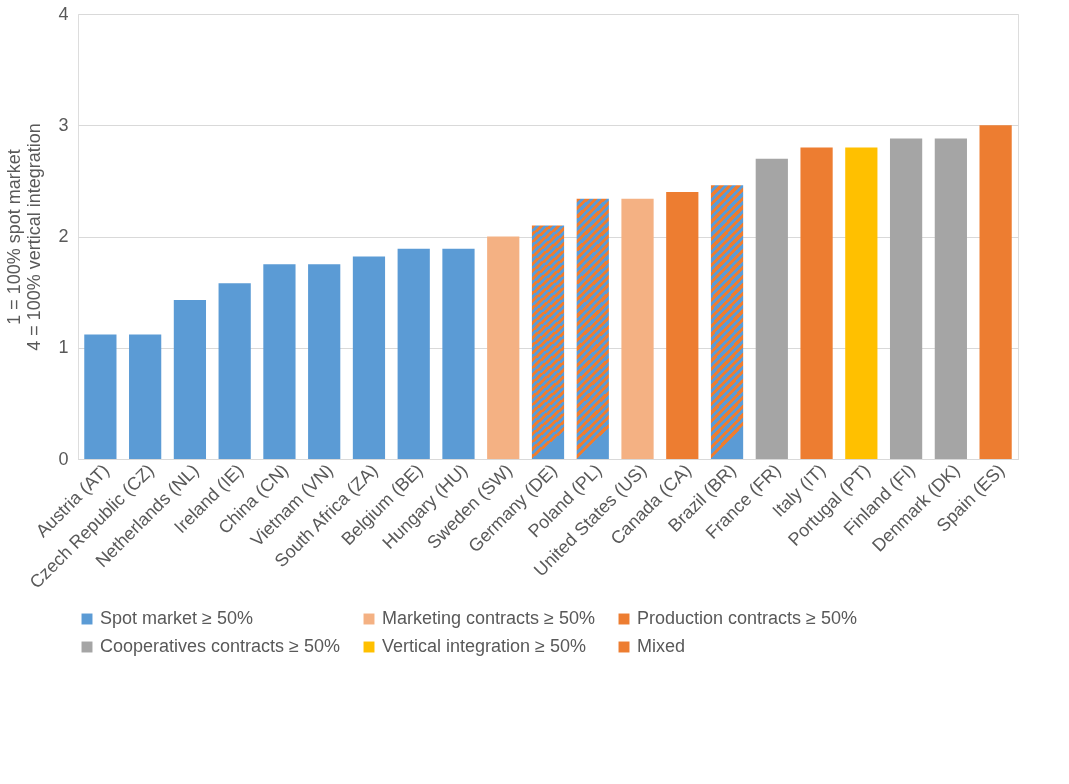 The width and height of the screenshot is (1069, 784). I want to click on legend-label: Marketing contracts ≥ 50%, so click(488, 618).